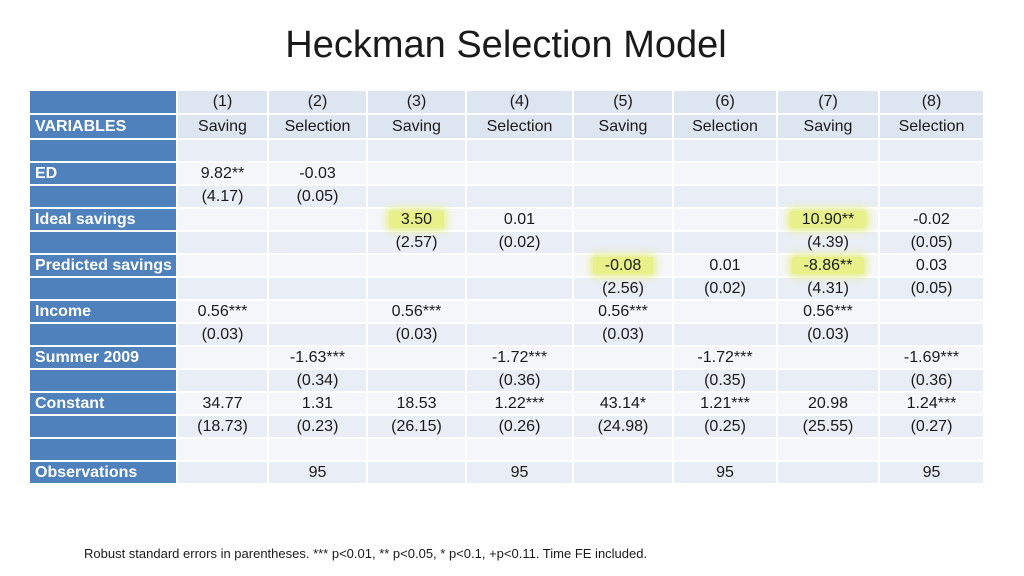 The image size is (1024, 576). Describe the element at coordinates (725, 102) in the screenshot. I see `column-number: (6)` at that location.